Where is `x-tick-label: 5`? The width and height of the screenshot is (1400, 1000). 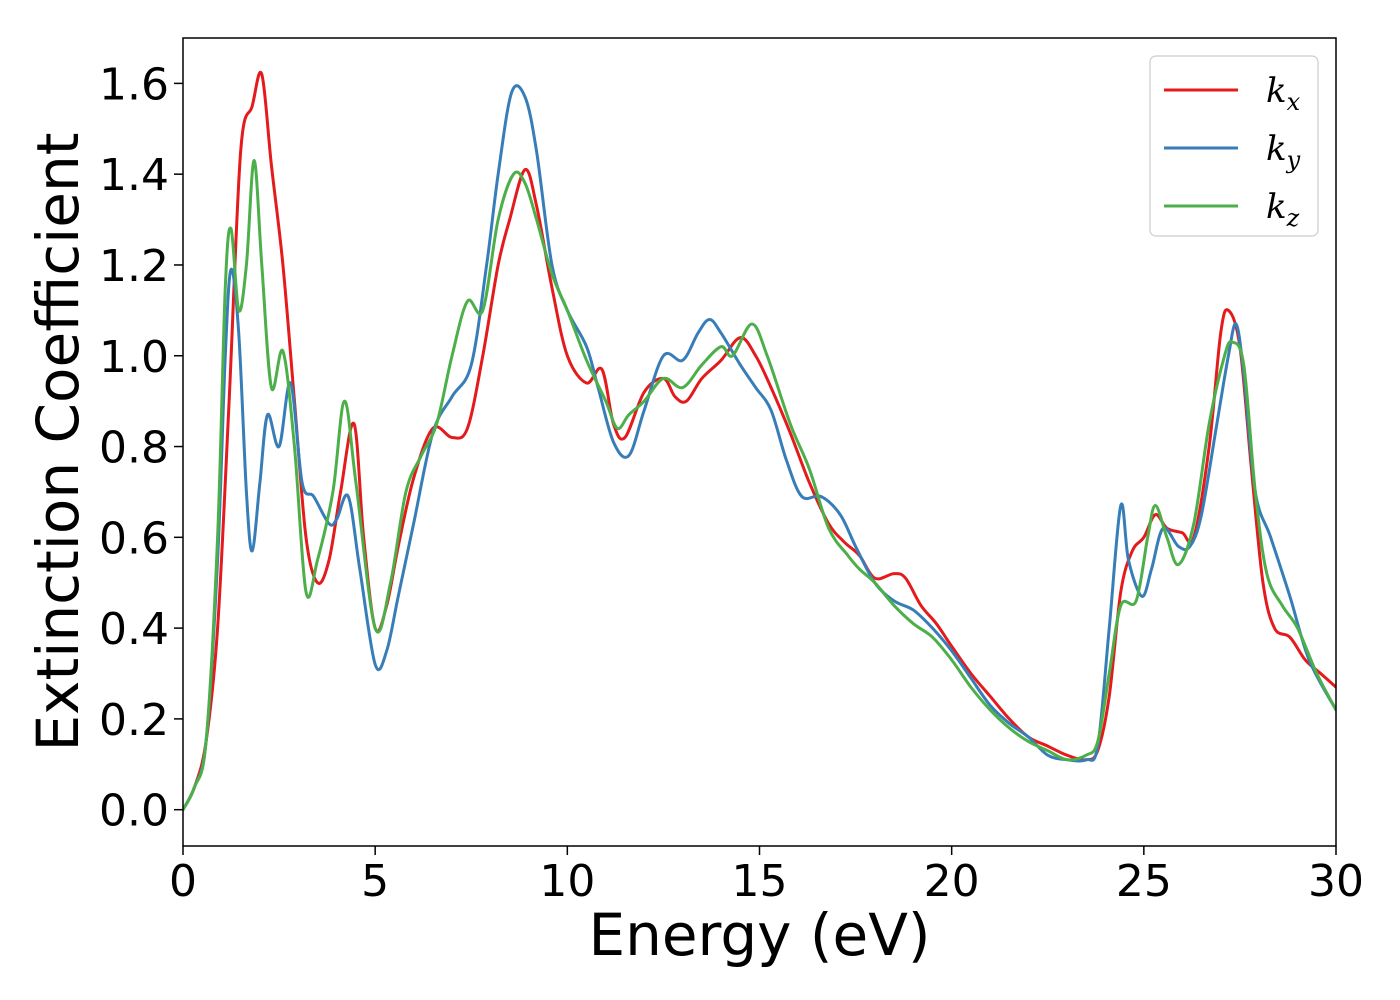
x-tick-label: 5 is located at coordinates (375, 881).